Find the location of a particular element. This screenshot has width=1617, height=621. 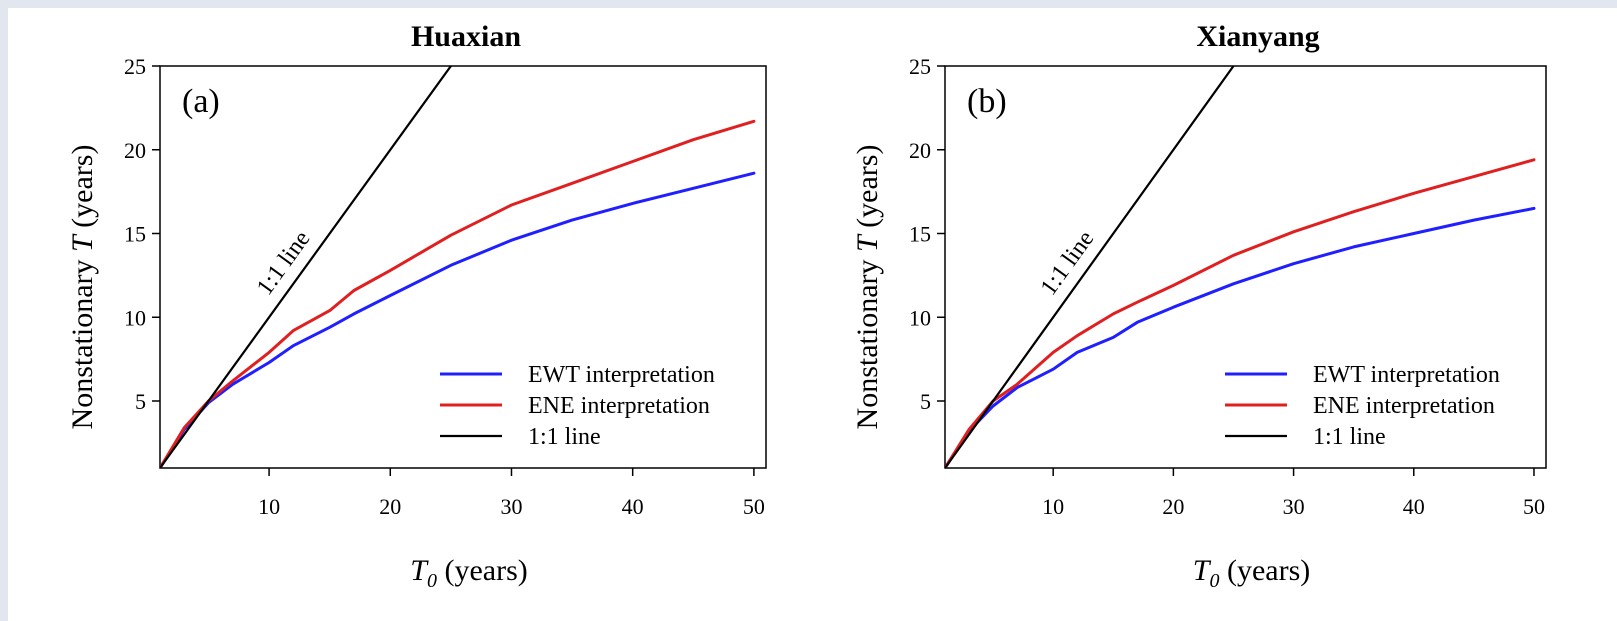

chart-title: Huaxian is located at coordinates (466, 36).